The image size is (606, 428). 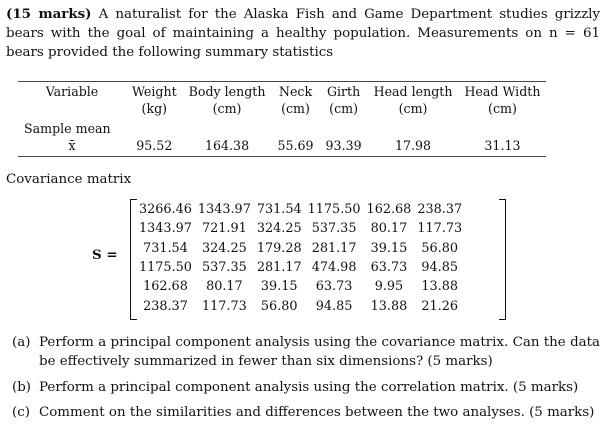 I want to click on xbar-symbol: x̄, so click(x=72, y=147).